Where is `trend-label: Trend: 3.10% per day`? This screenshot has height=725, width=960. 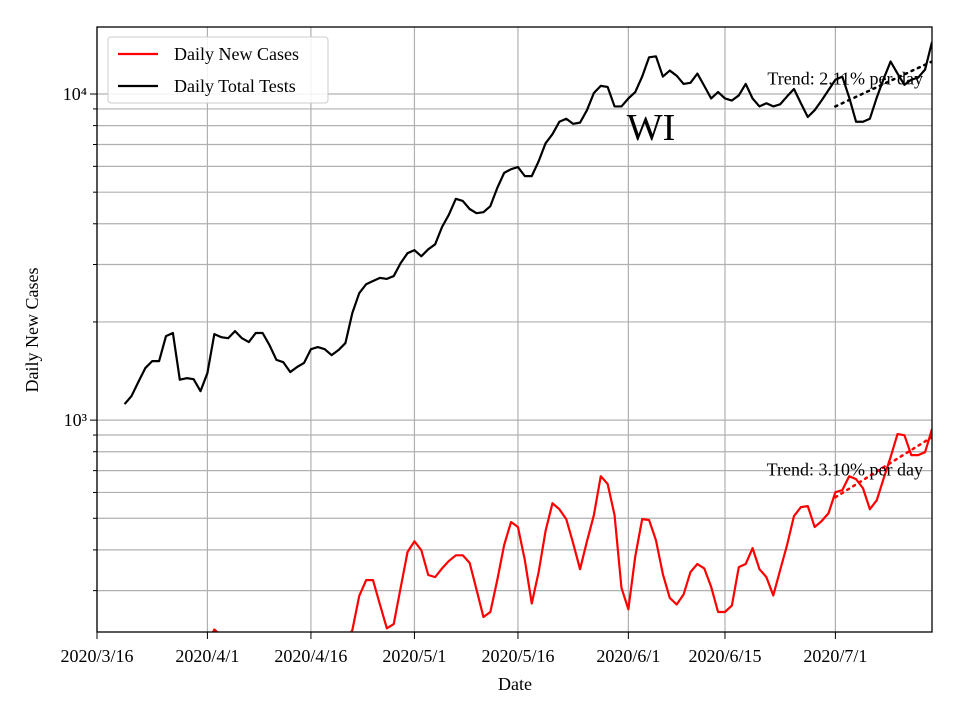 trend-label: Trend: 3.10% per day is located at coordinates (845, 469).